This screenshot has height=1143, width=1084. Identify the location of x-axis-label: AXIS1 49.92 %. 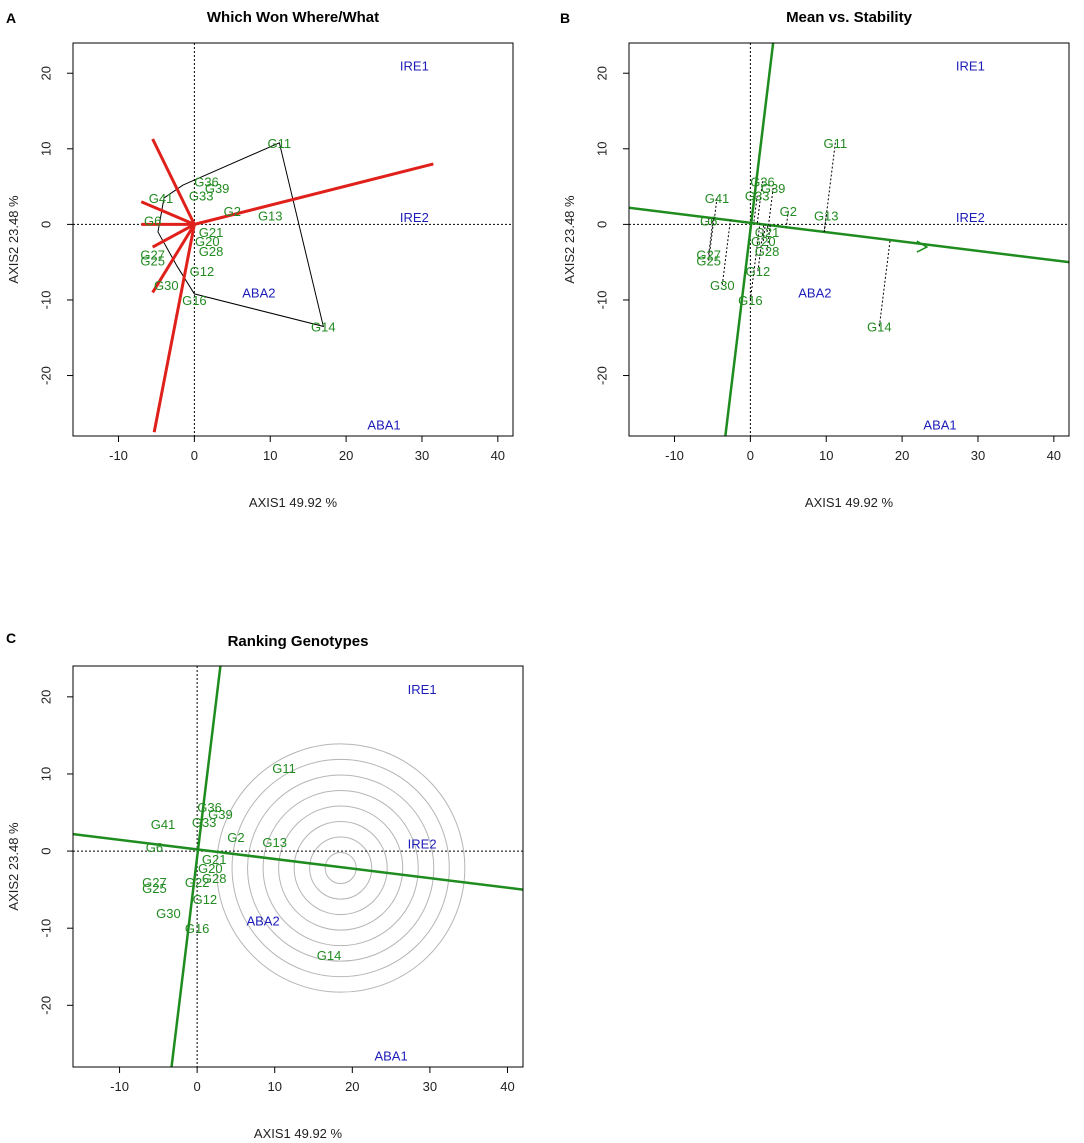
(849, 502).